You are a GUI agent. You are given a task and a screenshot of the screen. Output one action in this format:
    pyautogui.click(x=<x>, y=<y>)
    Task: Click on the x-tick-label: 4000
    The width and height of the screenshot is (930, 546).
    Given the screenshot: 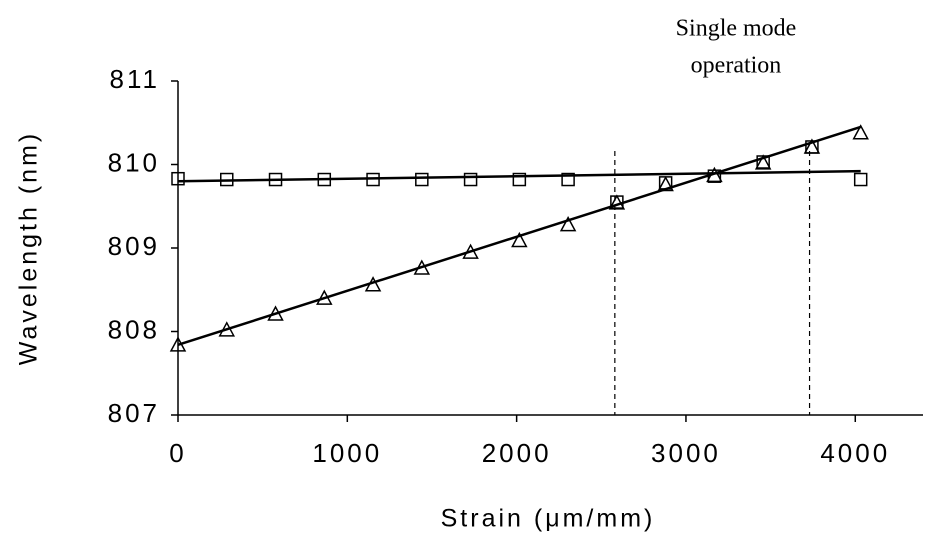 What is the action you would take?
    pyautogui.click(x=855, y=453)
    